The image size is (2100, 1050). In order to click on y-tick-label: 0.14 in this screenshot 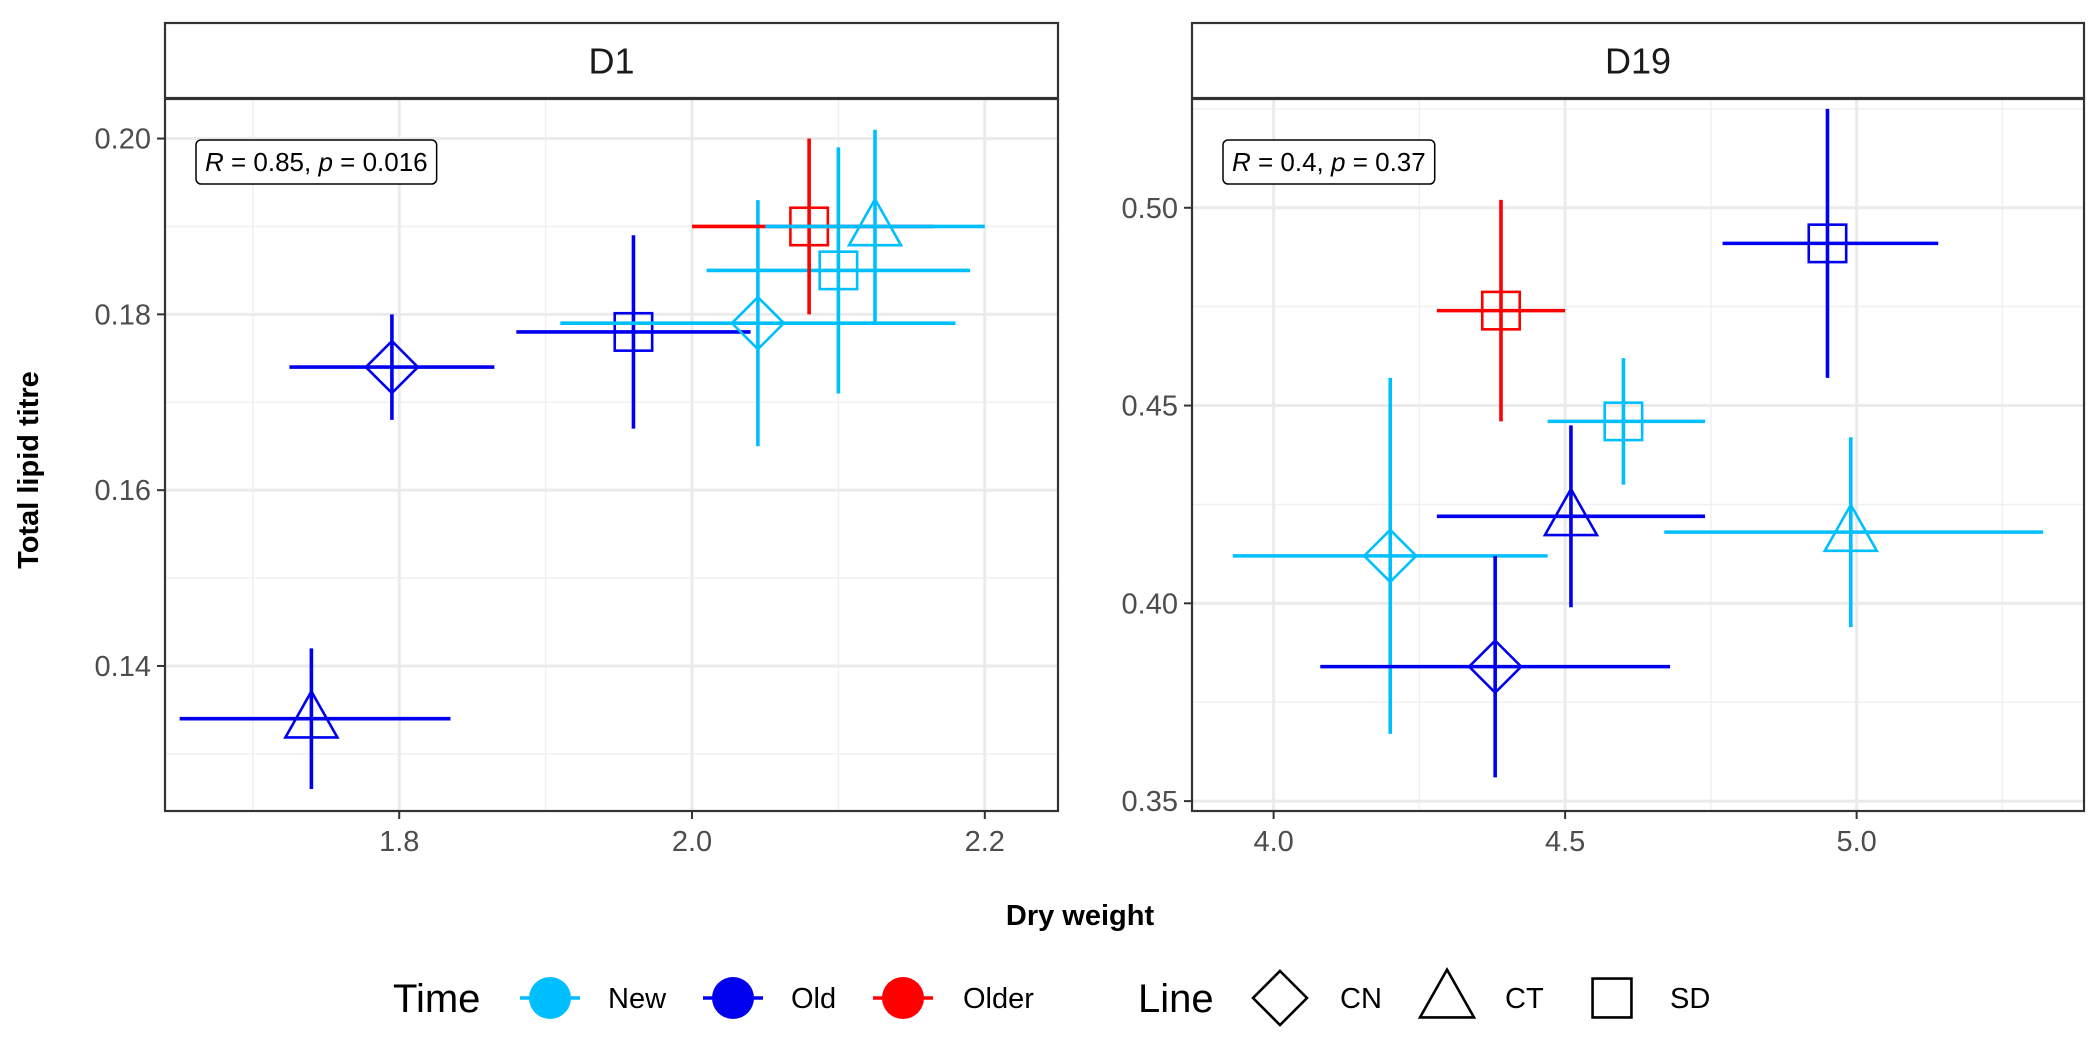, I will do `click(123, 667)`.